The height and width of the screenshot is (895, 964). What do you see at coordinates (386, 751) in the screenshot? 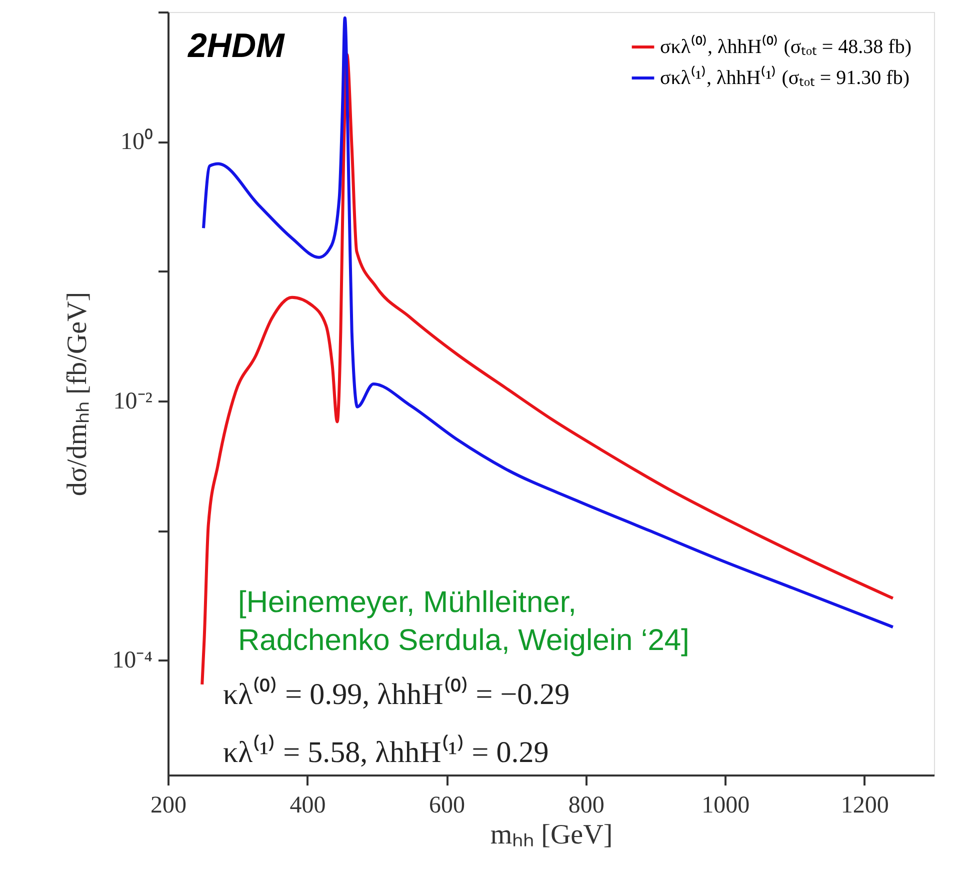
I see `annotation: κλ⁽¹⁾ = 5.58, λhhH⁽¹⁾ = 0.29` at bounding box center [386, 751].